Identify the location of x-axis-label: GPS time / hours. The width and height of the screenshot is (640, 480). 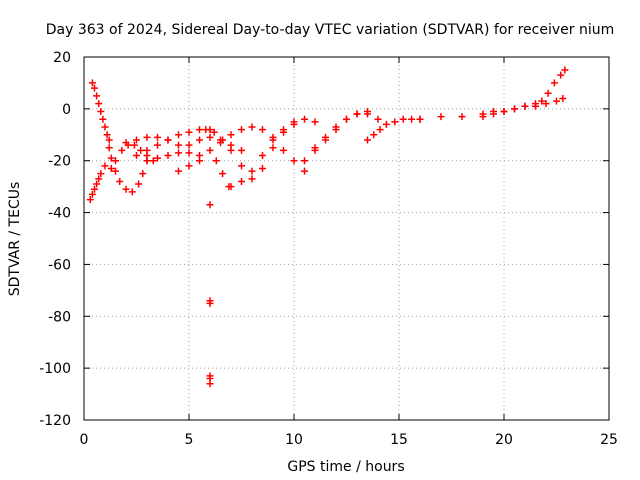
(345, 467).